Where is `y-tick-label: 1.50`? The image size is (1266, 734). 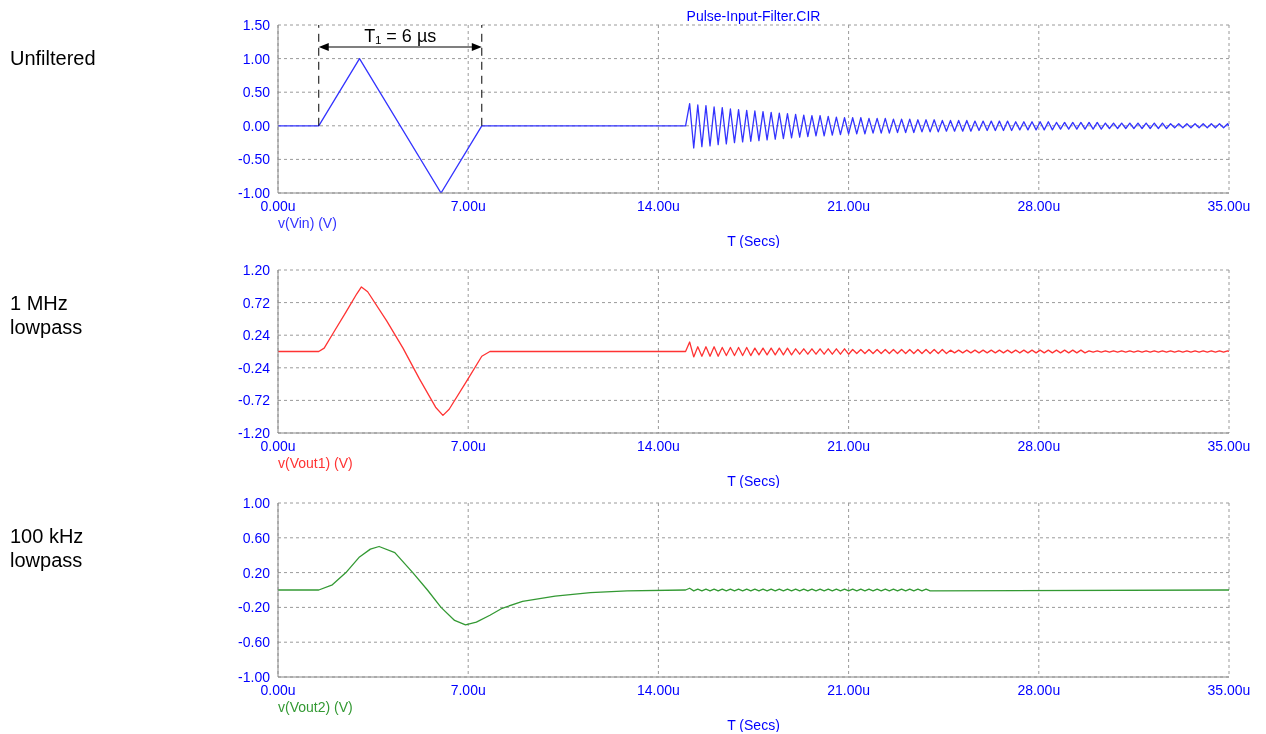
y-tick-label: 1.50 is located at coordinates (256, 24).